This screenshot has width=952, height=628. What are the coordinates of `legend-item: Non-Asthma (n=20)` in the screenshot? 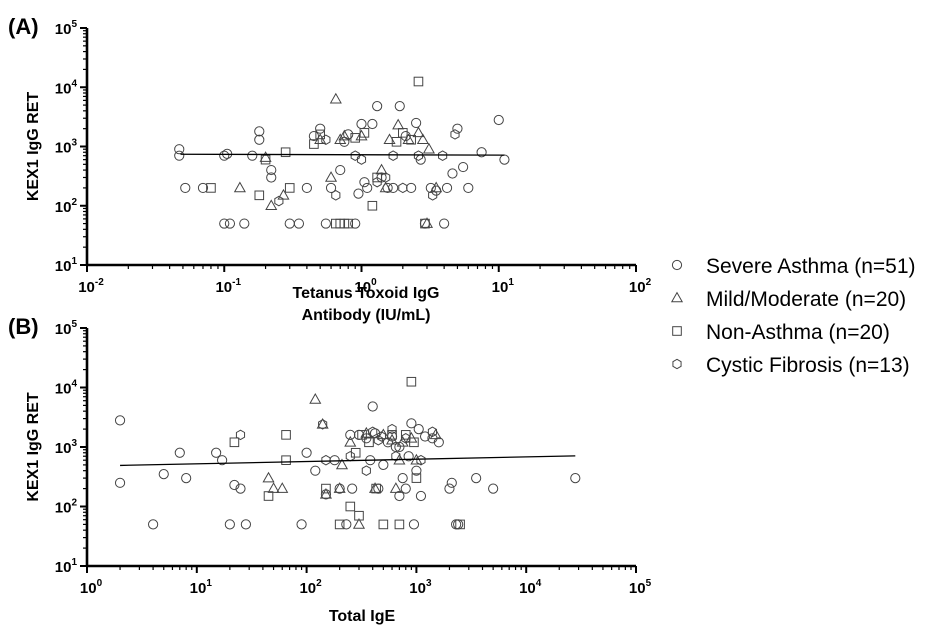 It's located at (781, 332).